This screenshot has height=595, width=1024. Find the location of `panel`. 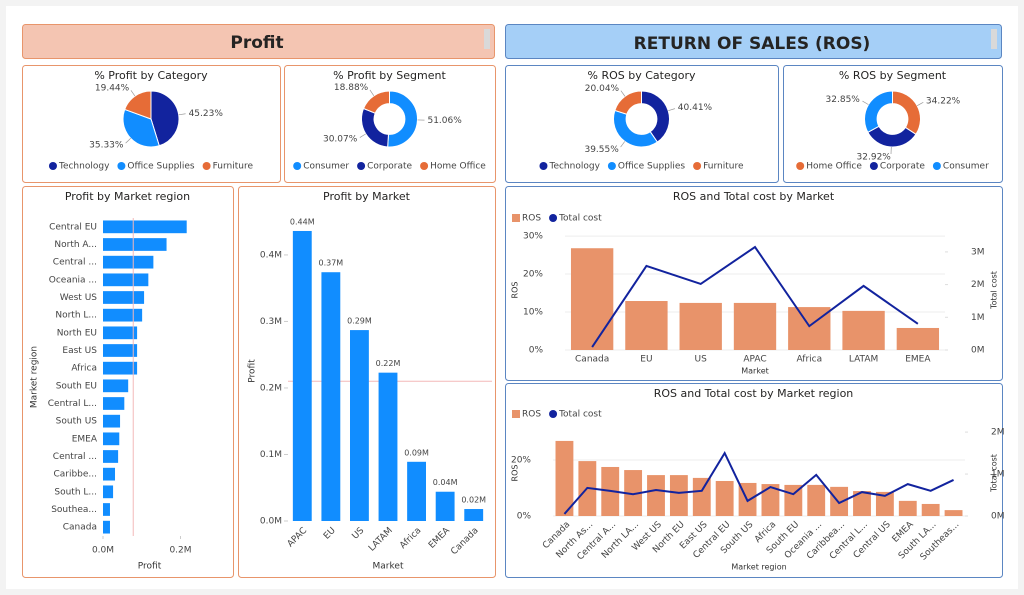

panel is located at coordinates (390, 124).